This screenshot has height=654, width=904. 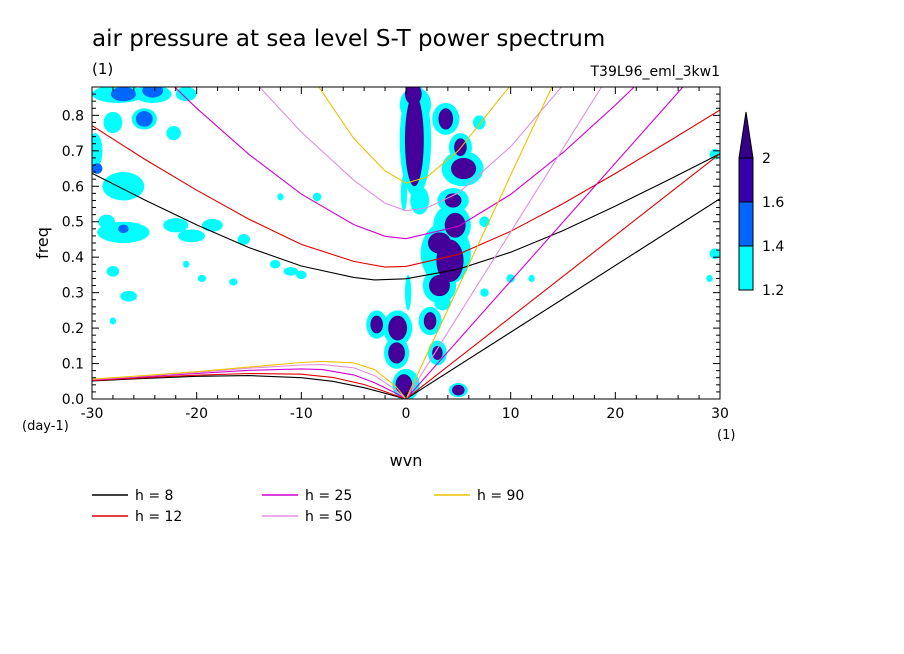 I want to click on colorbar-label: 1.4, so click(x=773, y=247).